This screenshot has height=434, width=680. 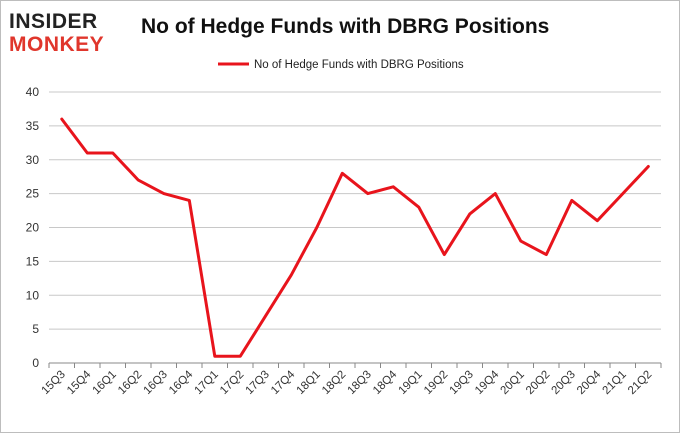 What do you see at coordinates (33, 295) in the screenshot?
I see `y-tick-label: 10` at bounding box center [33, 295].